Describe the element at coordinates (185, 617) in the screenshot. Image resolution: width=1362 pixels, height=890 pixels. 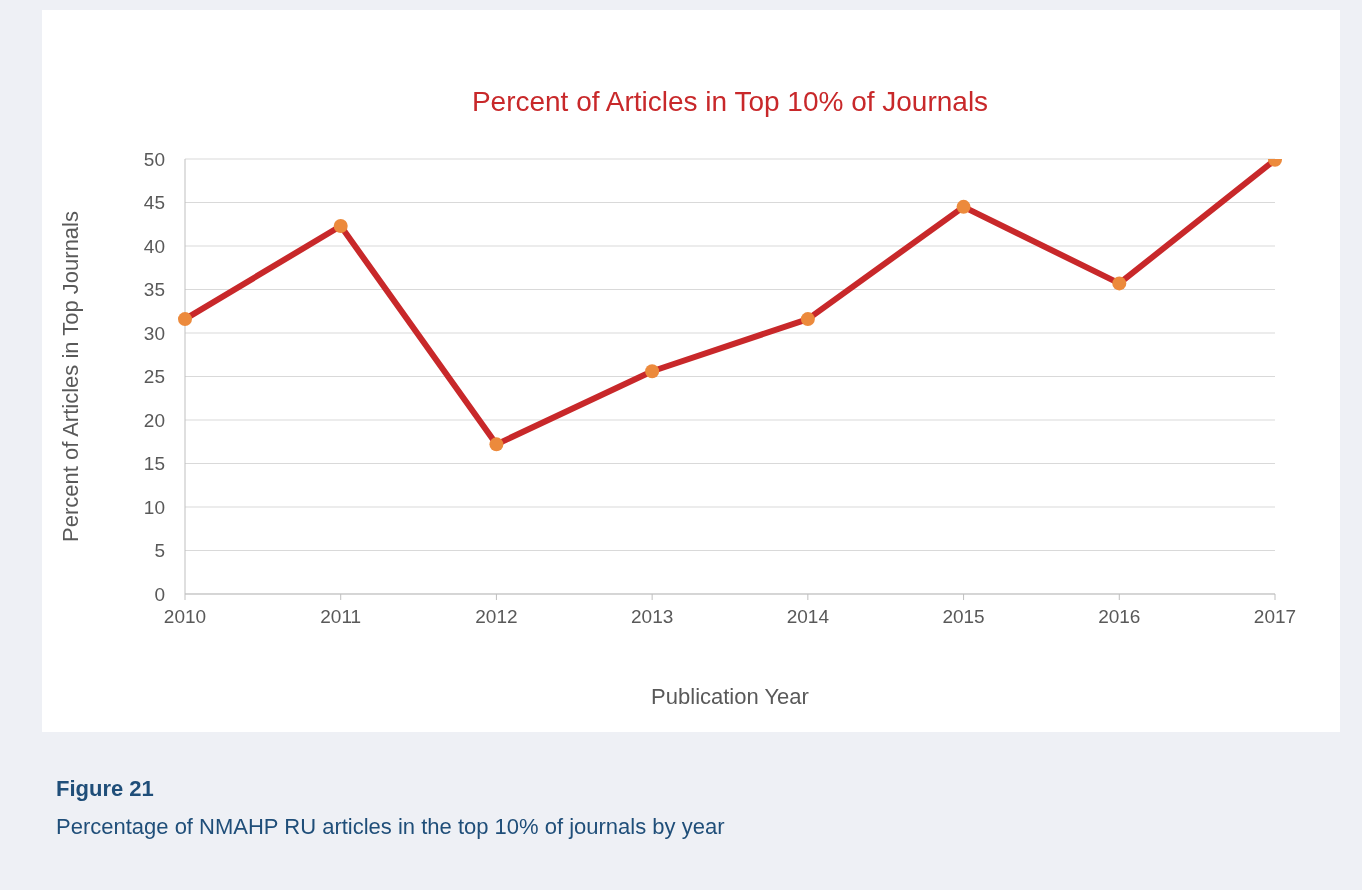
I see `x-tick-label: 2010` at that location.